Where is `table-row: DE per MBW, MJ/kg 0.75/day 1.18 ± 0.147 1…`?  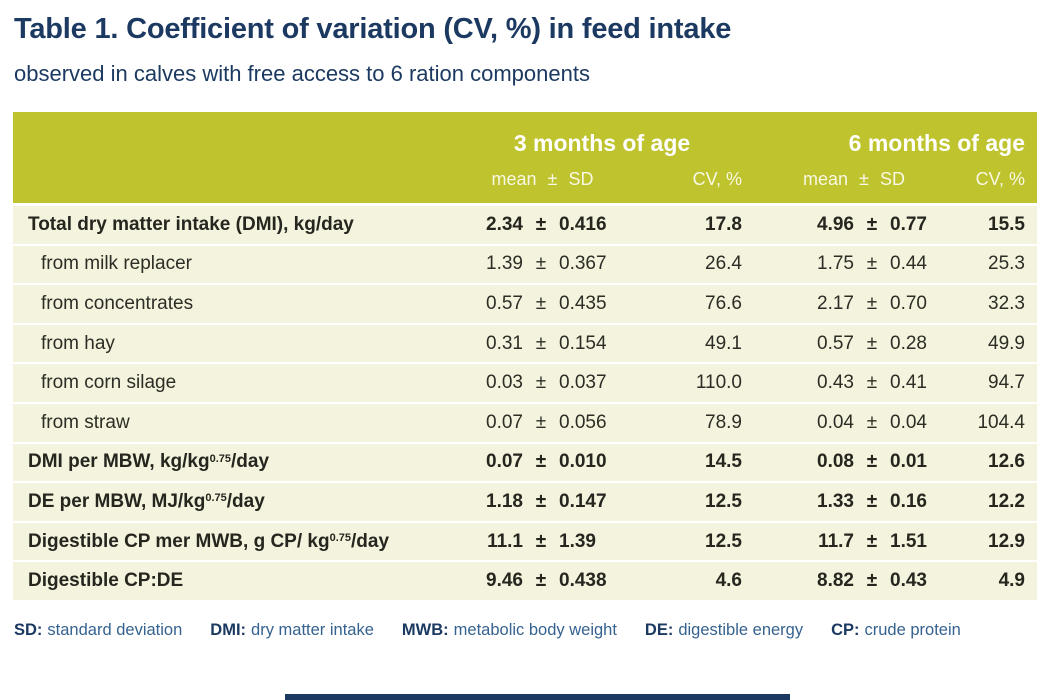
table-row: DE per MBW, MJ/kg 0.75/day 1.18 ± 0.147 1… is located at coordinates (525, 501).